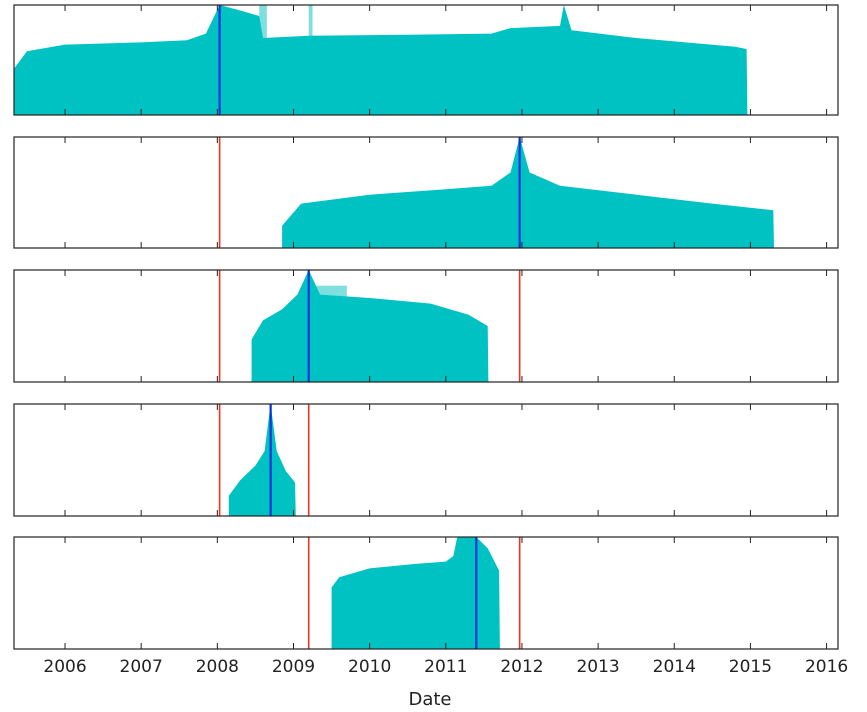  What do you see at coordinates (826, 667) in the screenshot?
I see `x-tick-label: 2016` at bounding box center [826, 667].